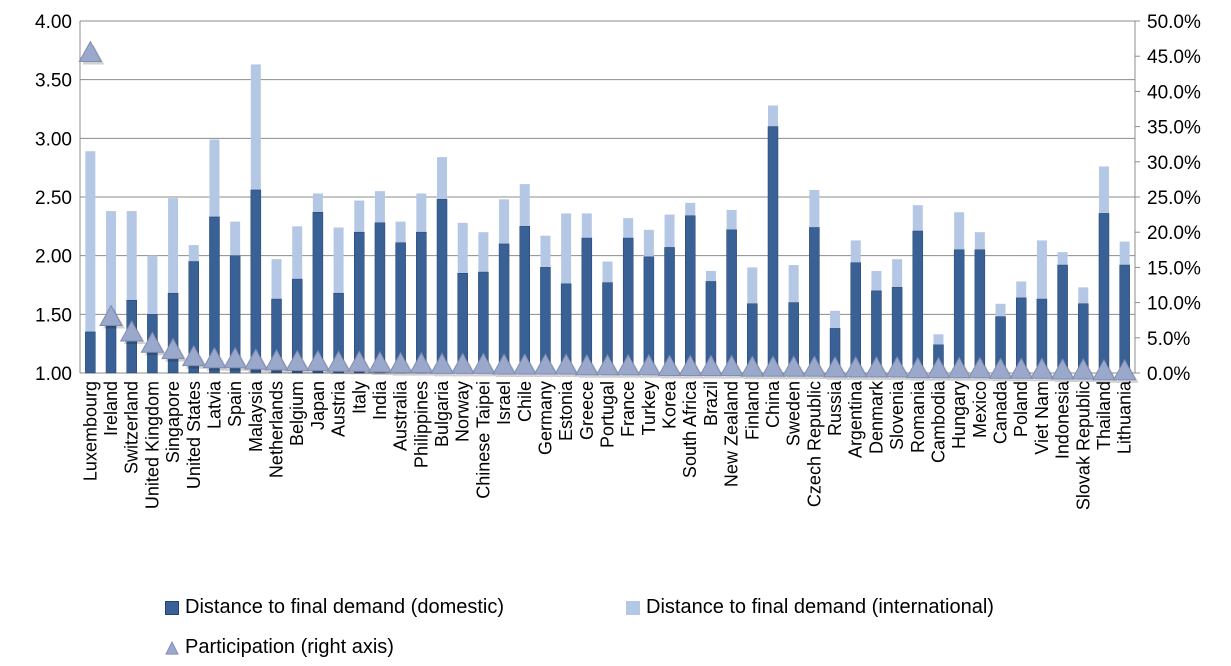 The width and height of the screenshot is (1231, 666). I want to click on category-label: Malaysia, so click(256, 416).